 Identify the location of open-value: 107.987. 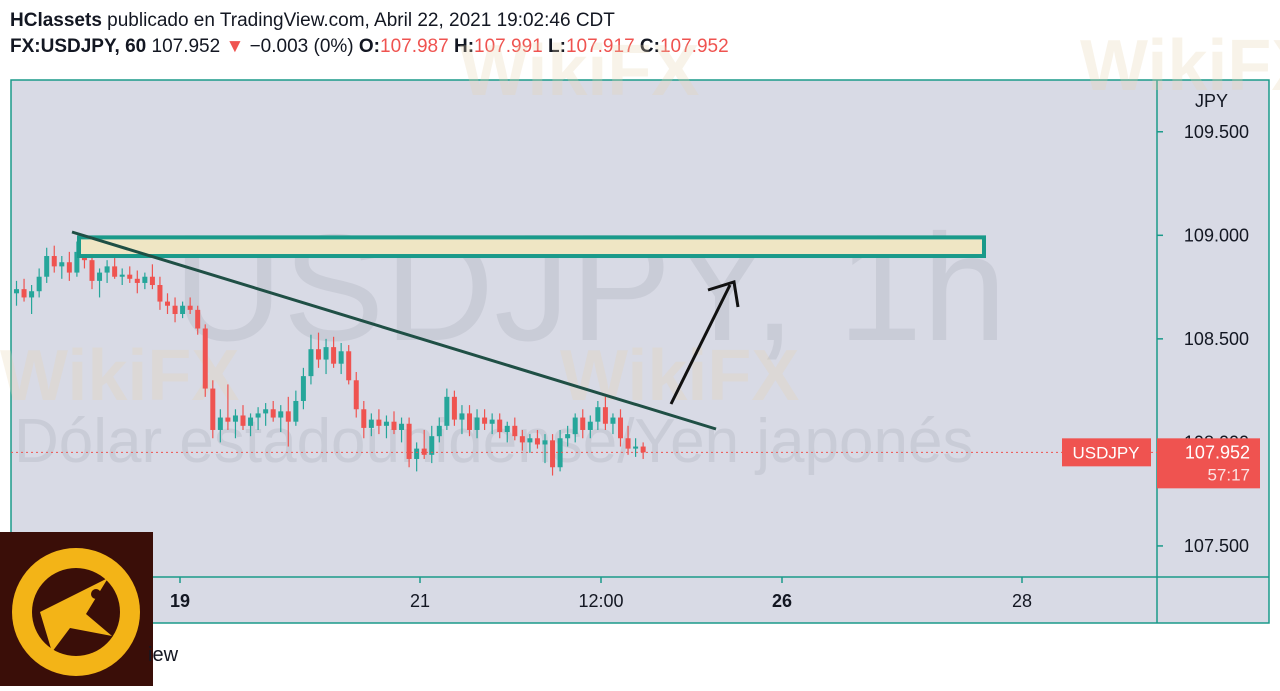
(414, 46).